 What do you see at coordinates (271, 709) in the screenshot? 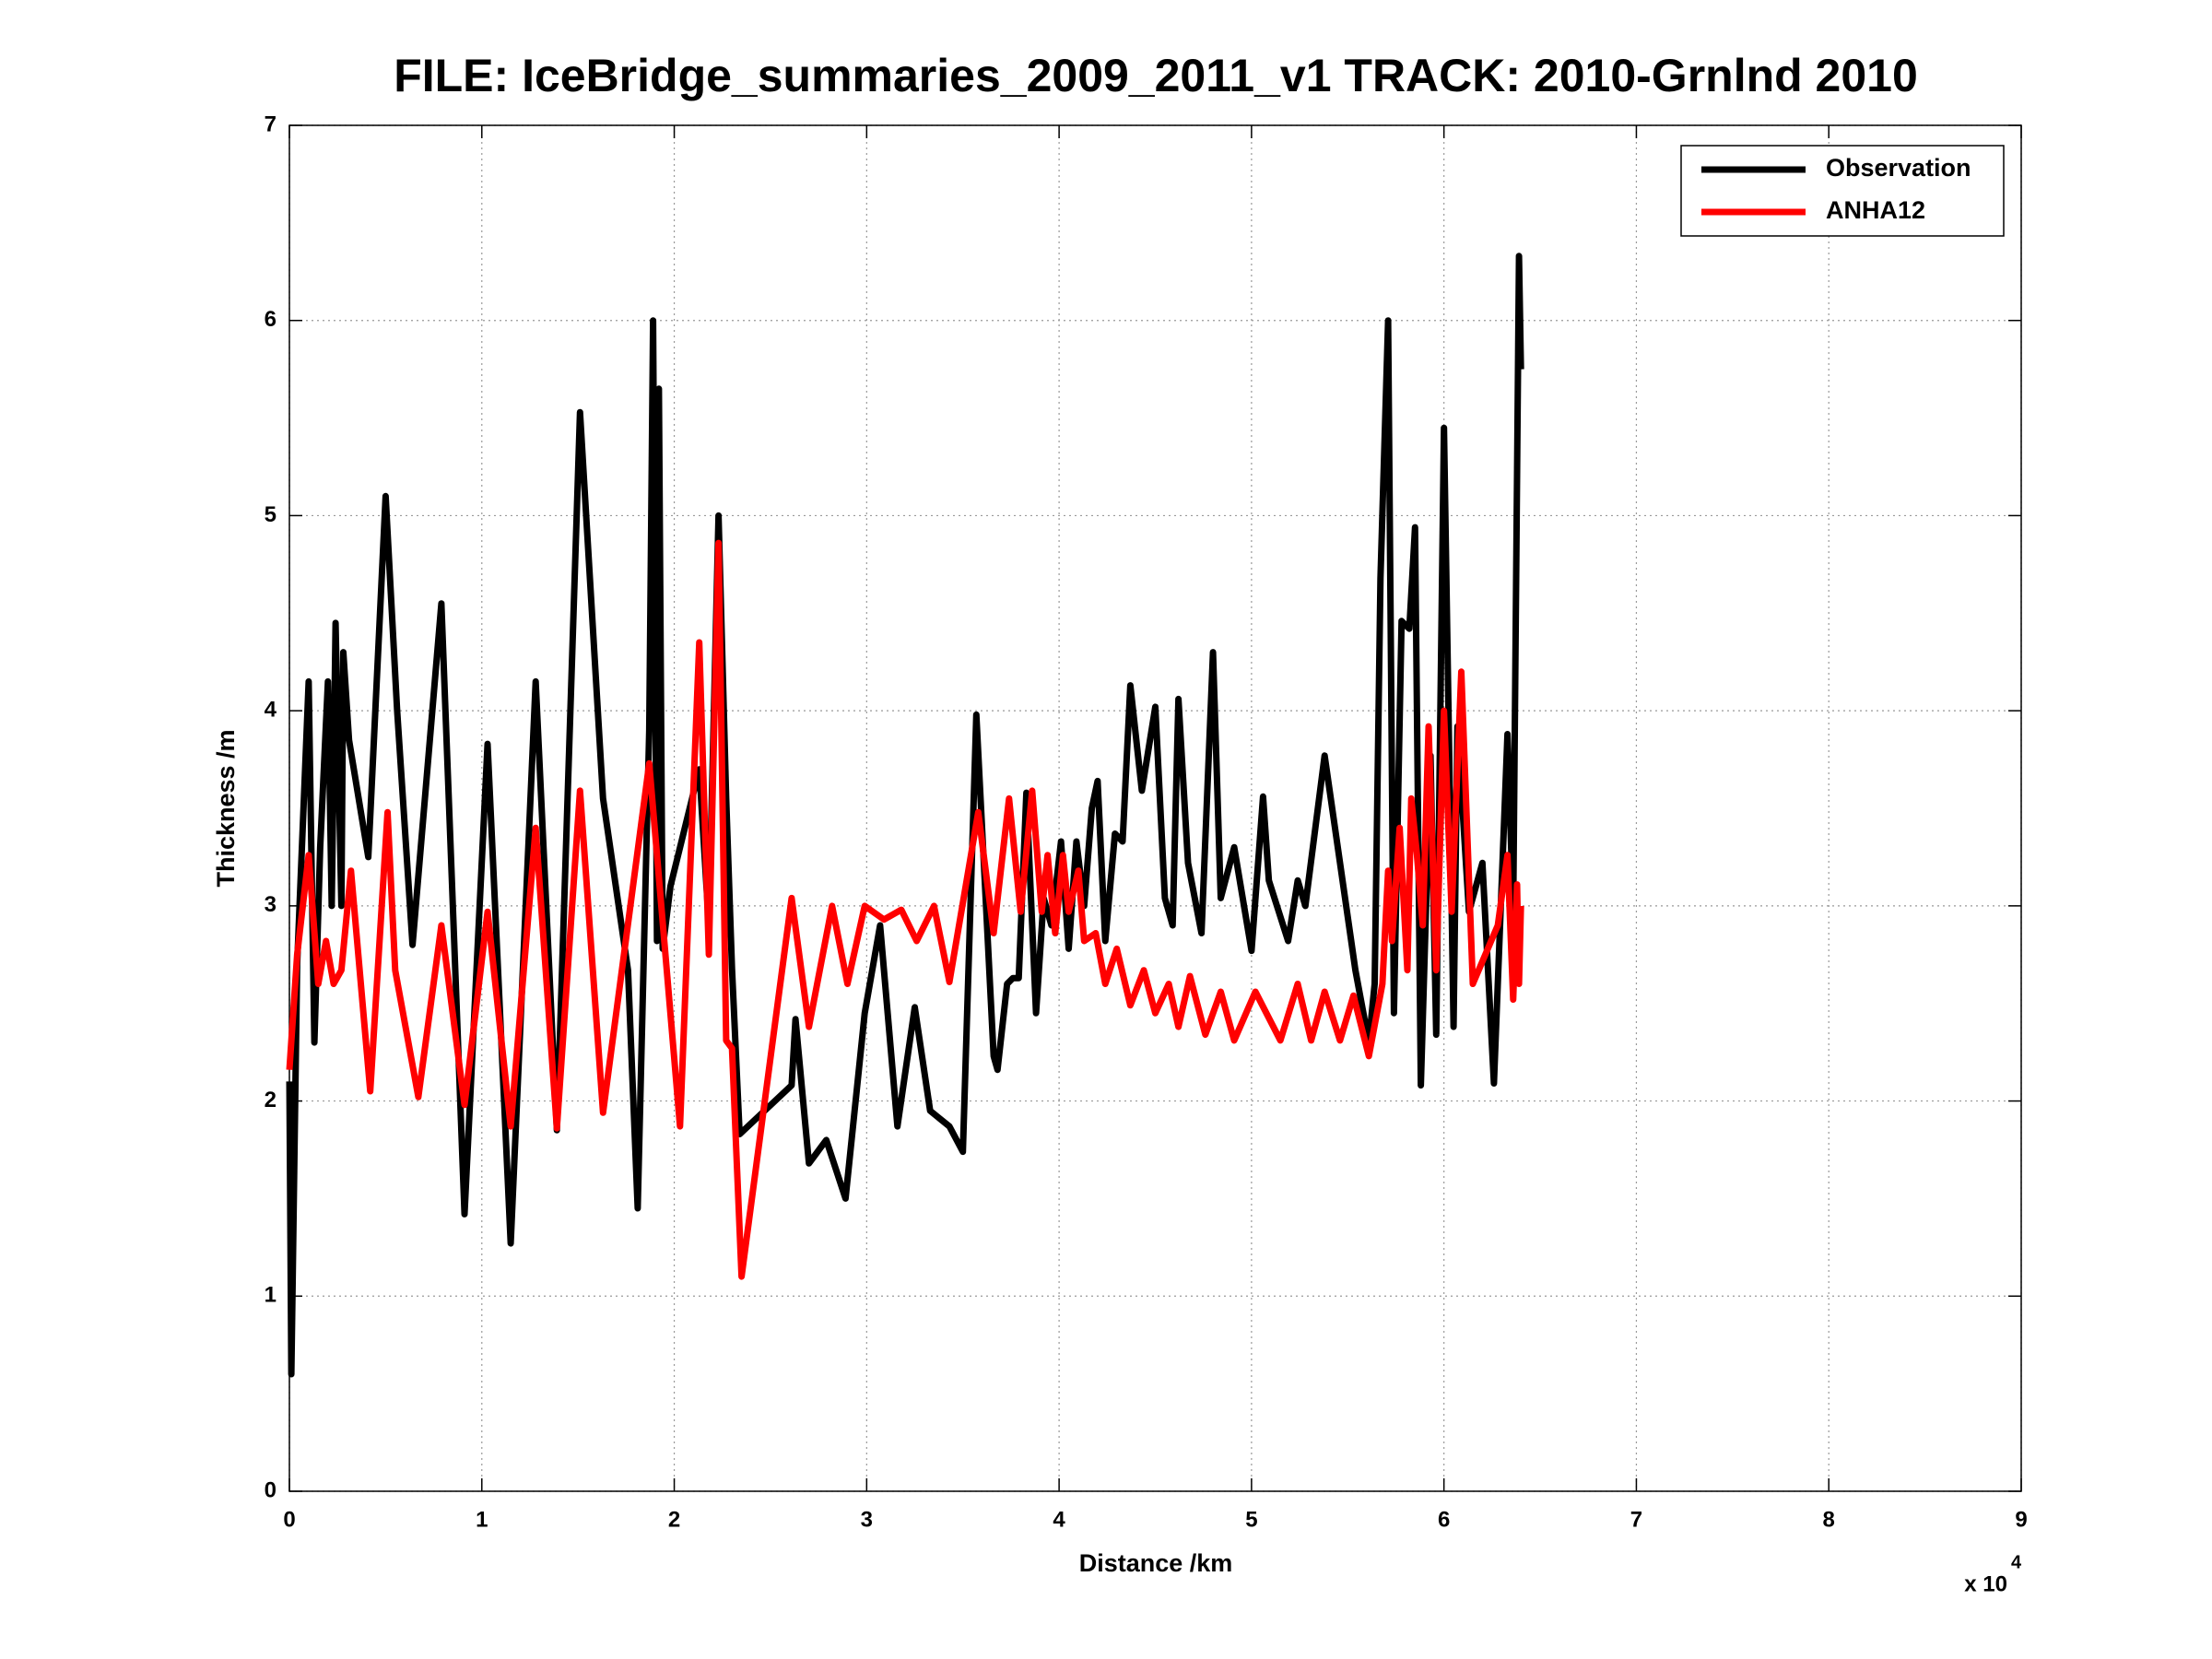
I see `y-tick-label: 4` at bounding box center [271, 709].